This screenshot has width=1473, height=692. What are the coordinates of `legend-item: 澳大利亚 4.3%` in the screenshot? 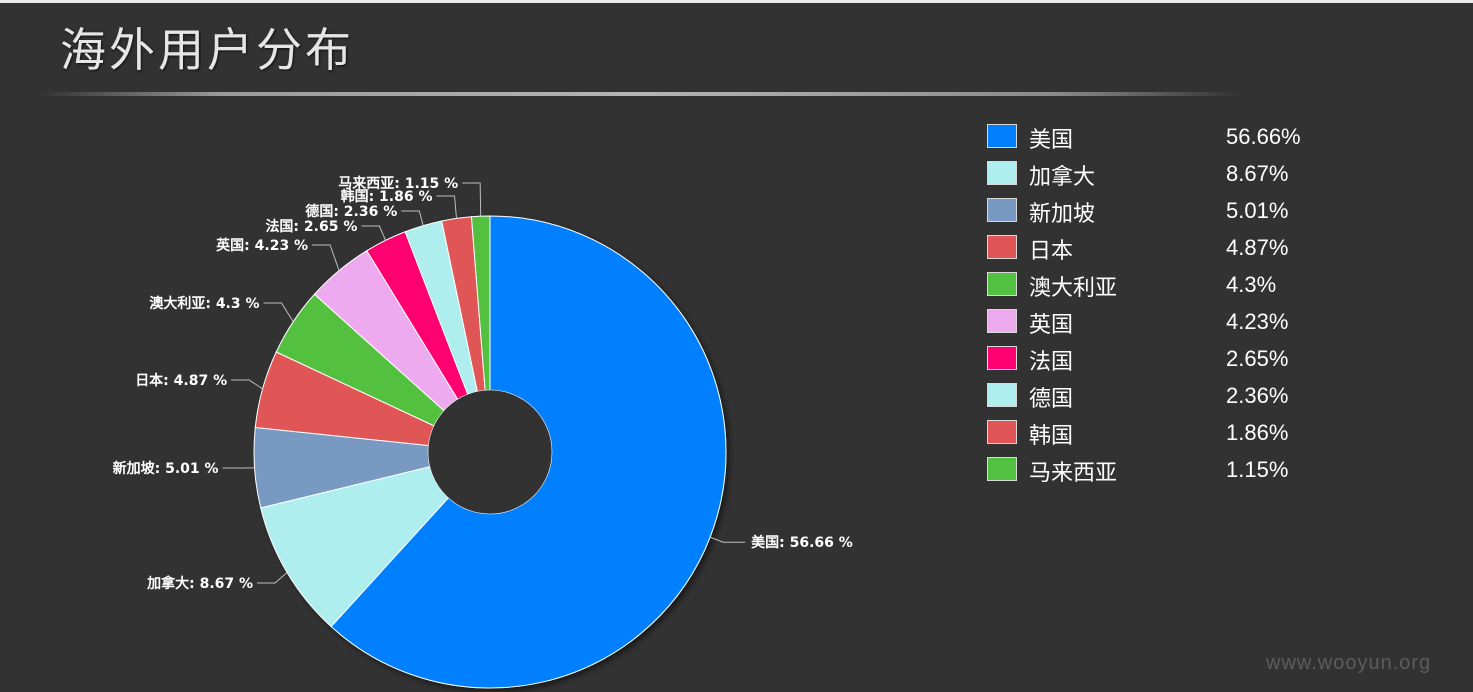 It's located at (1166, 287).